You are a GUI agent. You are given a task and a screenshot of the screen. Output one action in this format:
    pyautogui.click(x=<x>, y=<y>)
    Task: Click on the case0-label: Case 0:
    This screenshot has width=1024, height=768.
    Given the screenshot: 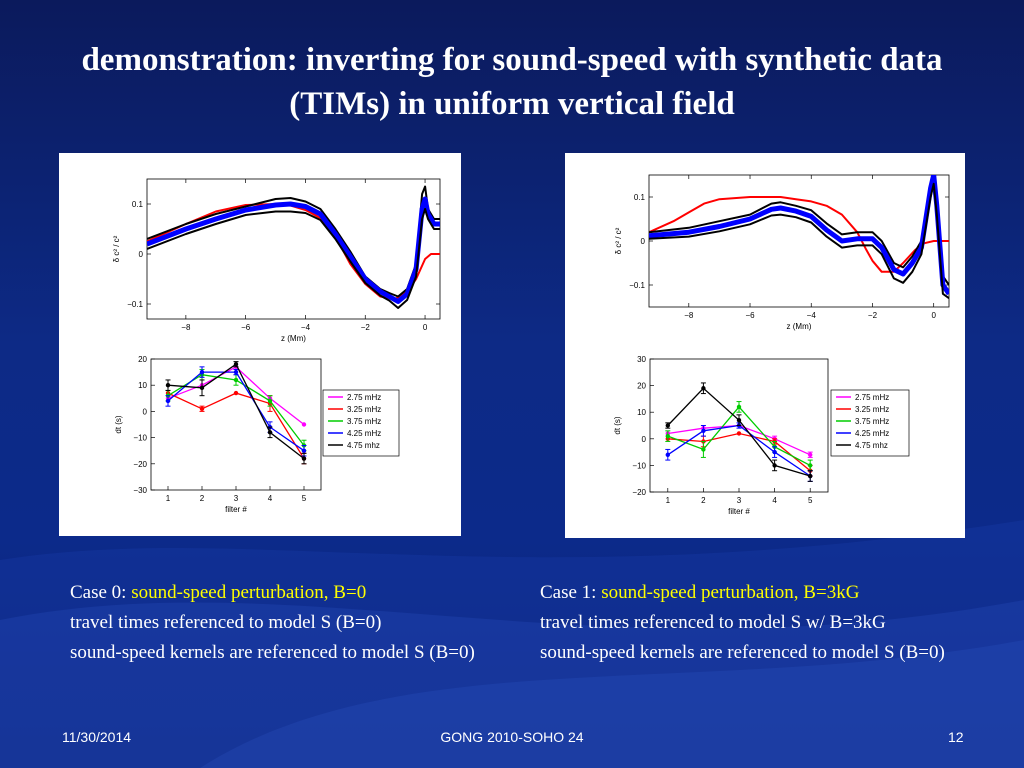 What is the action you would take?
    pyautogui.click(x=98, y=592)
    